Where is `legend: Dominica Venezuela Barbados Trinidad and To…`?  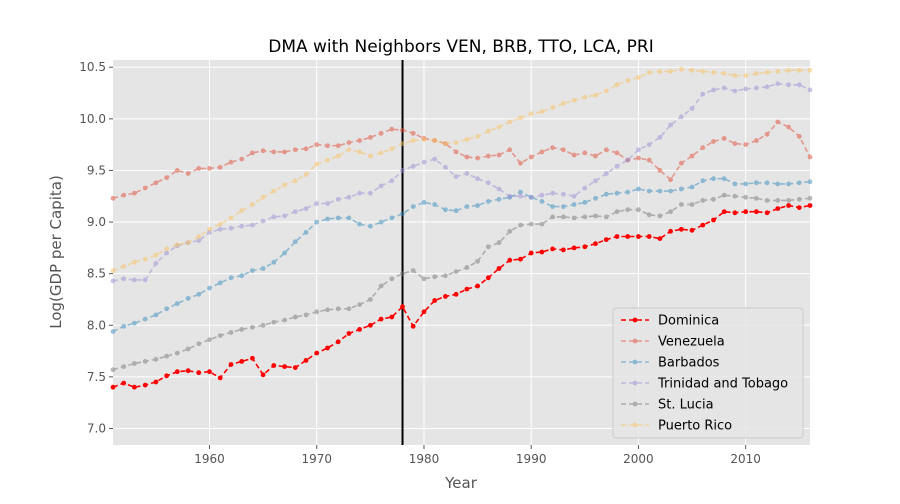 legend: Dominica Venezuela Barbados Trinidad and To… is located at coordinates (708, 373).